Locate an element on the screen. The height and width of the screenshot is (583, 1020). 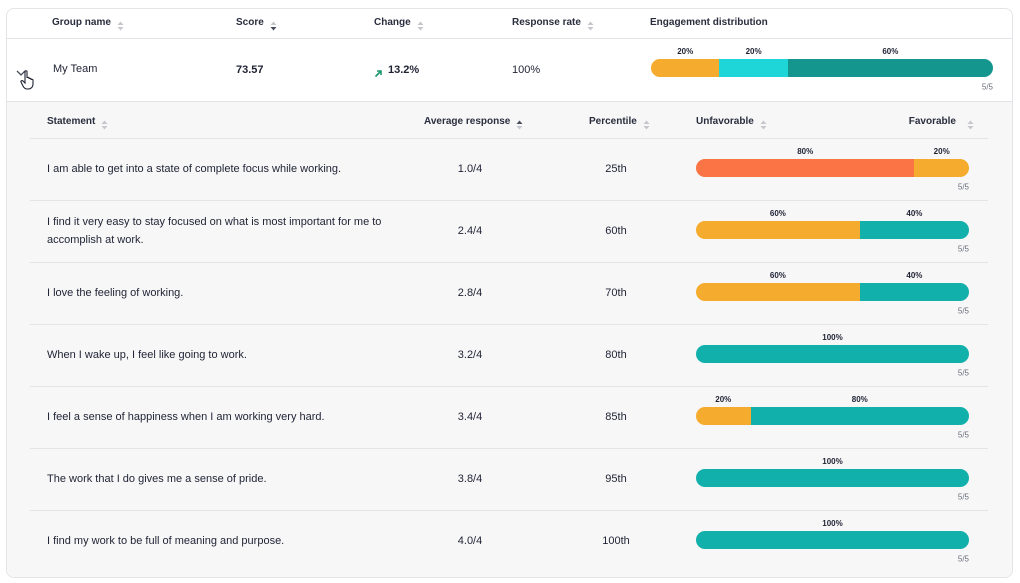
percentile: 80th is located at coordinates (616, 355).